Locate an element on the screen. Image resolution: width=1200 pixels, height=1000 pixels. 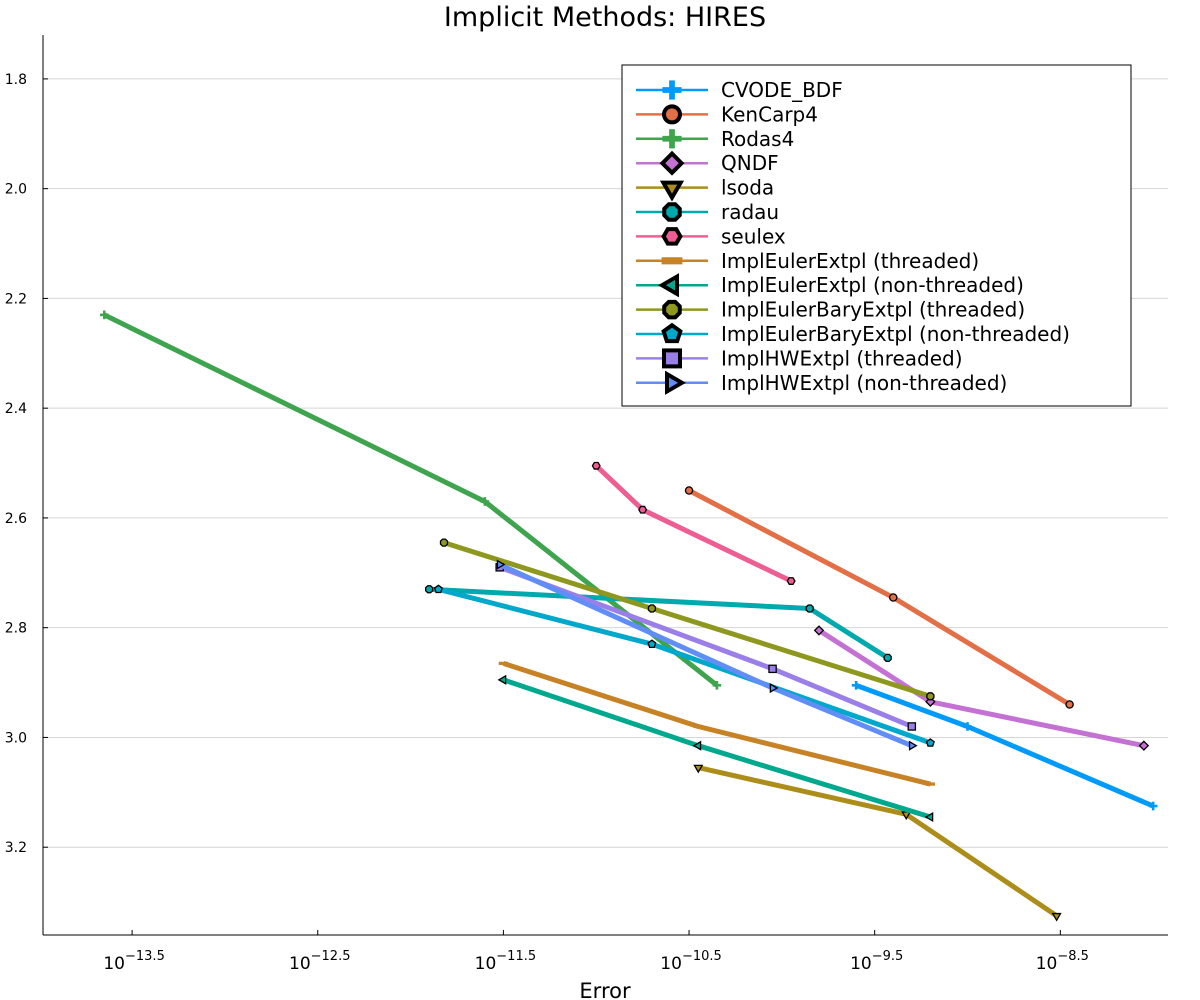
y-tick-label: 2.4 is located at coordinates (16, 409).